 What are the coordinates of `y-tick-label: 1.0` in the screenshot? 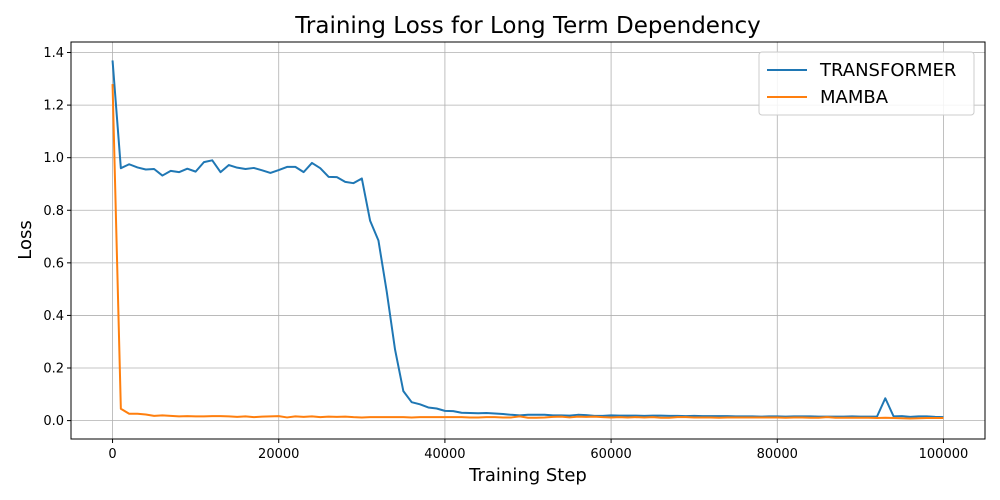 It's located at (53, 158).